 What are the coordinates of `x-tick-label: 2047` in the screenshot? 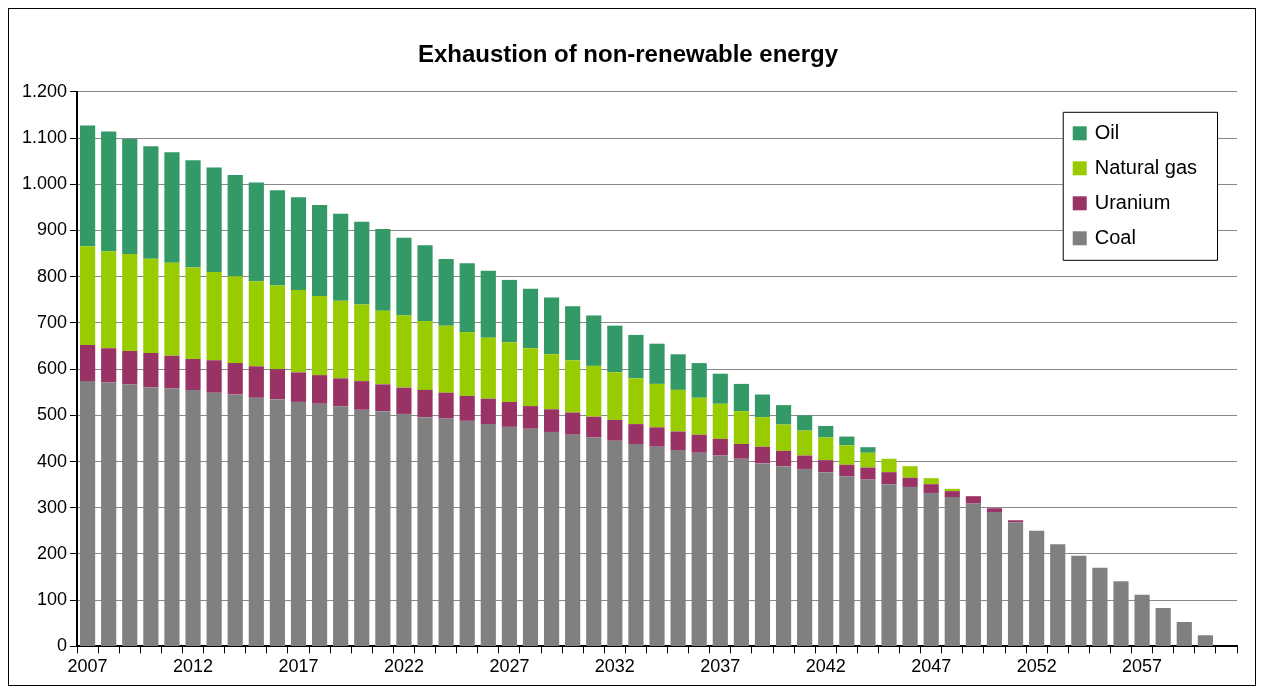 It's located at (931, 666).